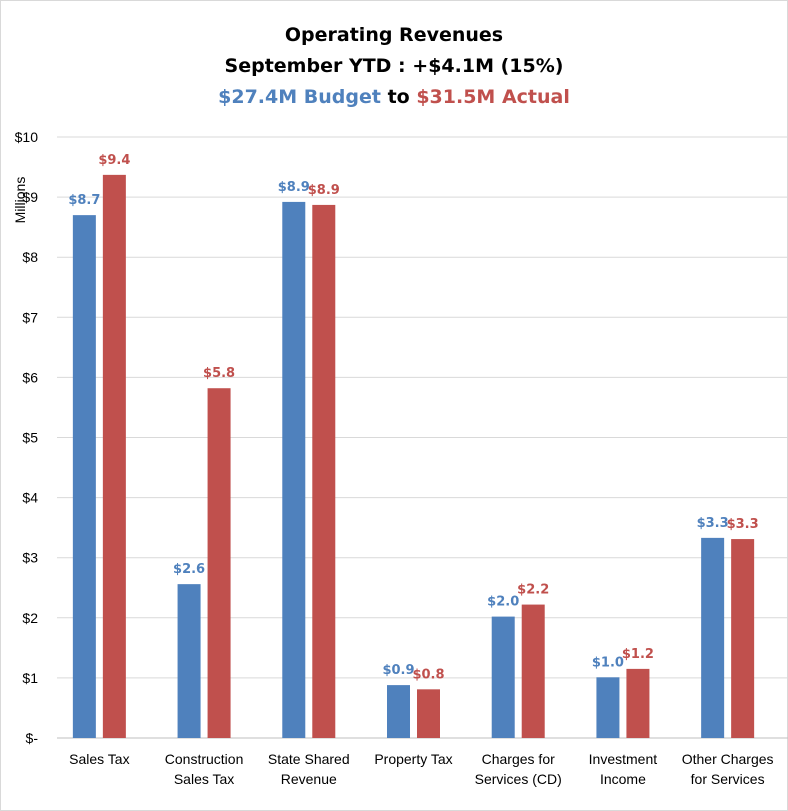 Image resolution: width=788 pixels, height=811 pixels. Describe the element at coordinates (30, 257) in the screenshot. I see `y-tick-label: $8` at that location.